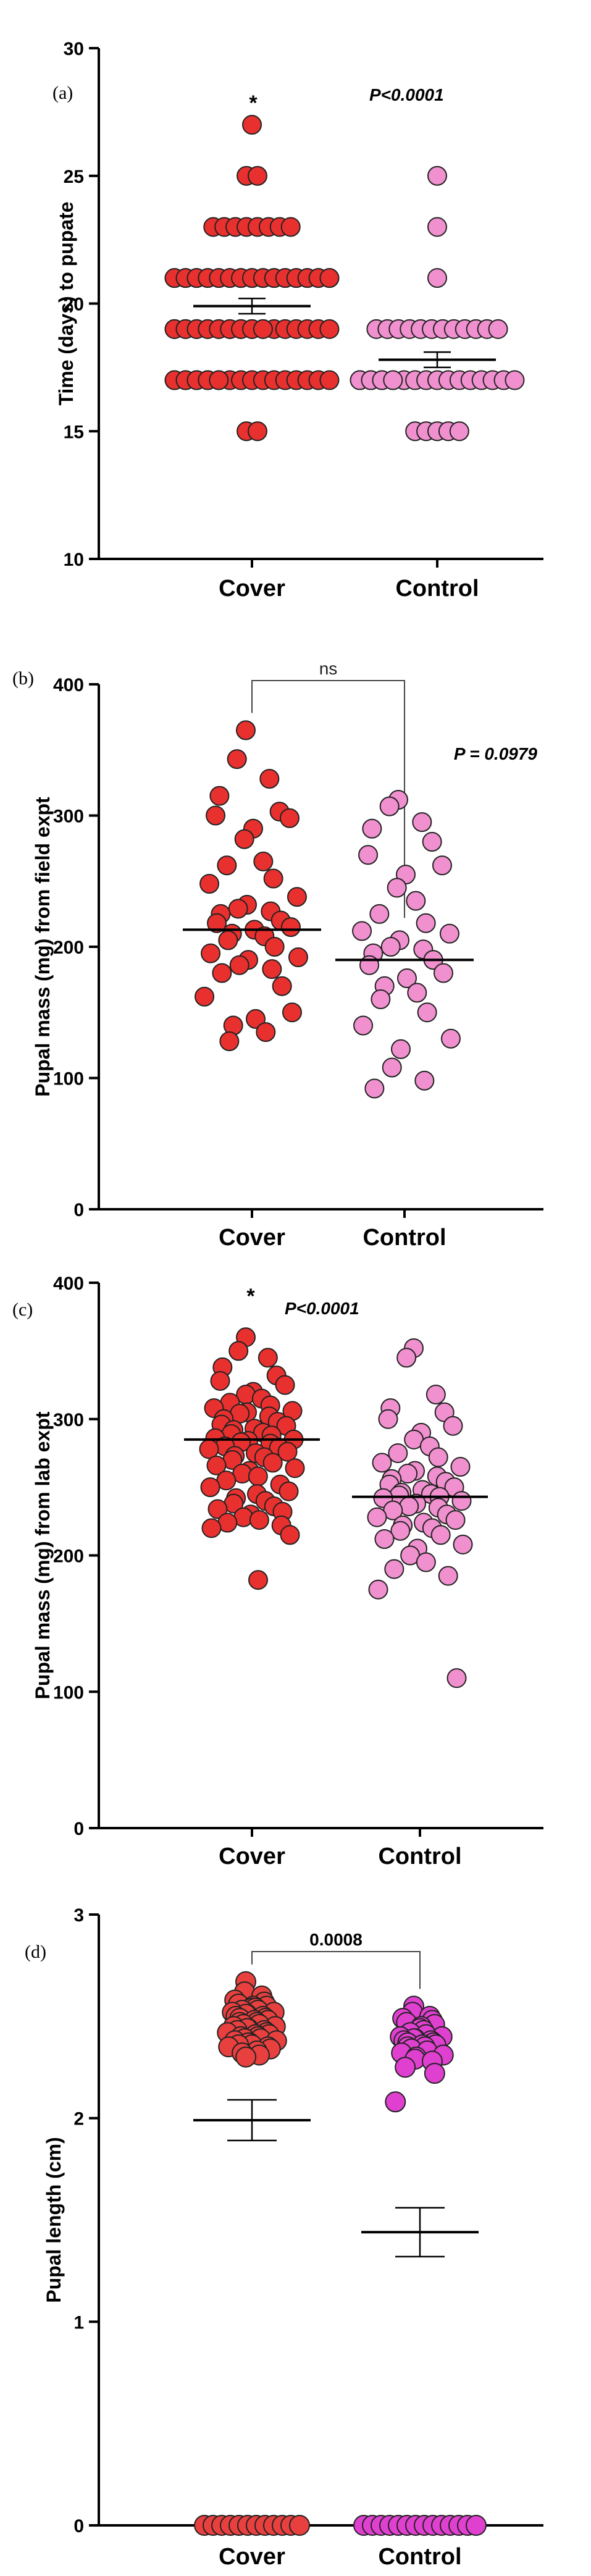 This screenshot has width=591, height=2576. What do you see at coordinates (496, 753) in the screenshot?
I see `p-value-annotation: P = 0.0979` at bounding box center [496, 753].